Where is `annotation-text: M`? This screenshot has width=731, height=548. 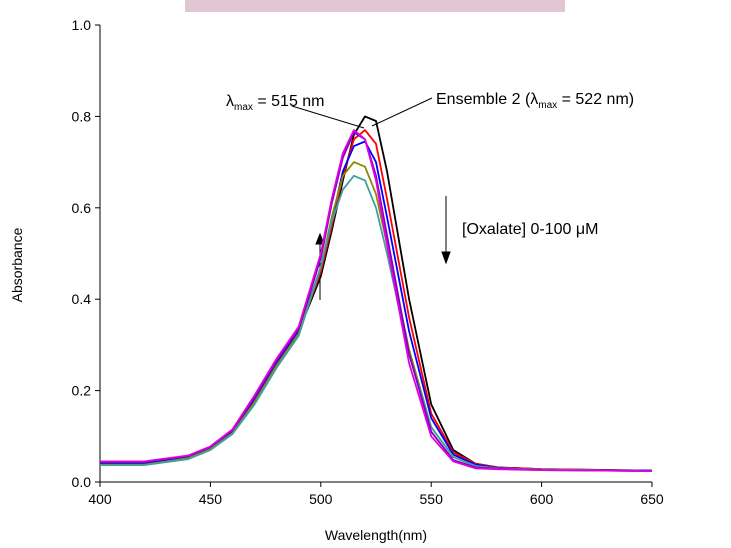 annotation-text: M is located at coordinates (591, 229).